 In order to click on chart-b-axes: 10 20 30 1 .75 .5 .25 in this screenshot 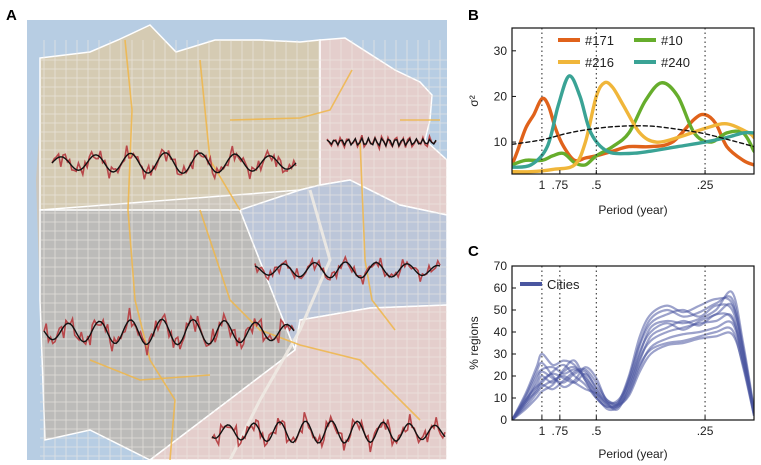, I will do `click(624, 109)`.